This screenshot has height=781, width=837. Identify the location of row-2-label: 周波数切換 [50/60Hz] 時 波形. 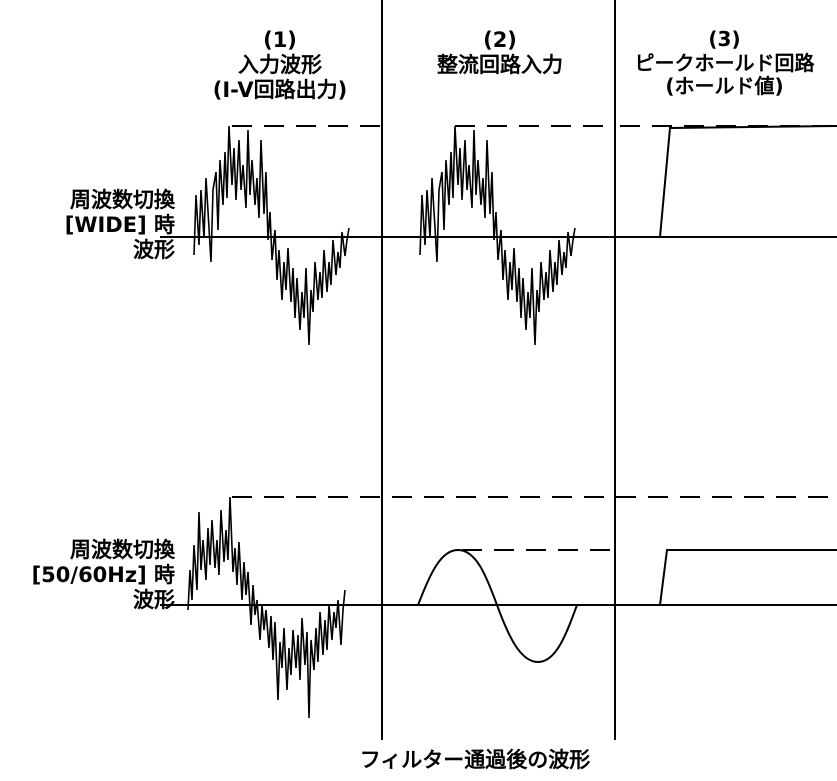
(87, 575).